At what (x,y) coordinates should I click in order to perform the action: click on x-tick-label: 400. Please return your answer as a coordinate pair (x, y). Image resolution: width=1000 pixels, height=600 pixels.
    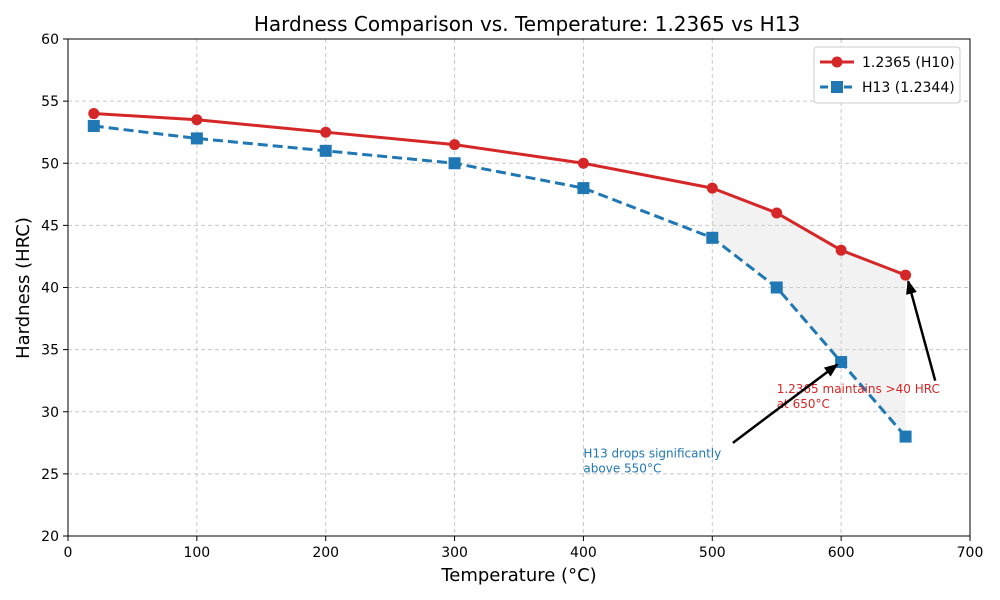
    Looking at the image, I should click on (583, 553).